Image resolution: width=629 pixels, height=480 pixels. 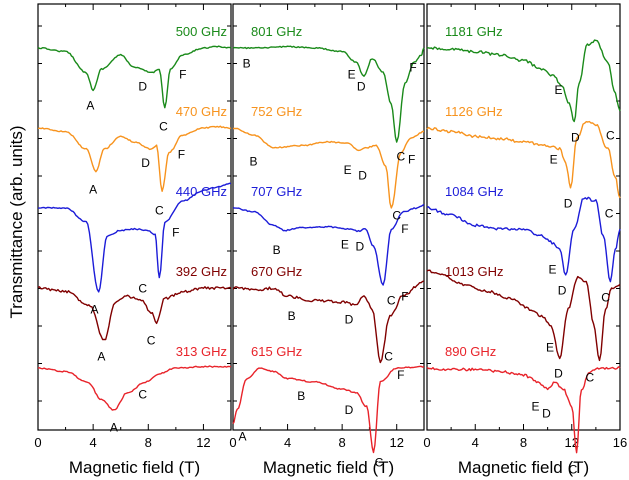 I want to click on series-name-label: 392 GHz, so click(x=201, y=271).